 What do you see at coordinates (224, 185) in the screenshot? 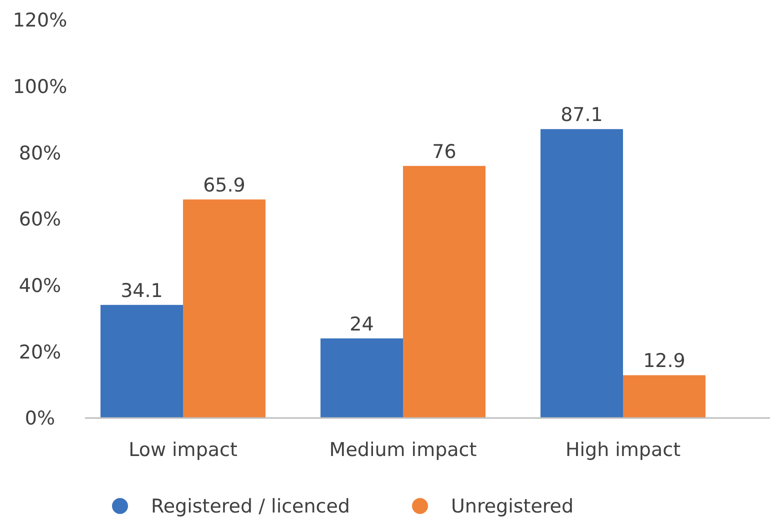
I see `data-label: 65.9` at bounding box center [224, 185].